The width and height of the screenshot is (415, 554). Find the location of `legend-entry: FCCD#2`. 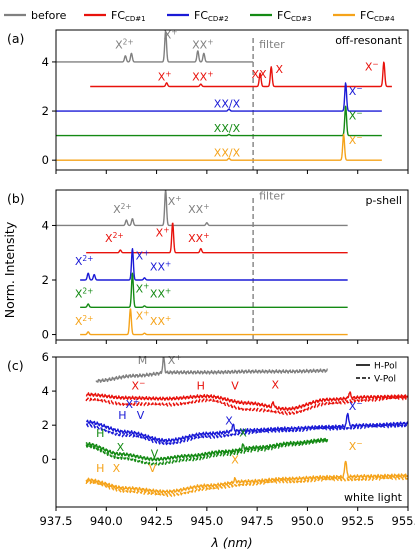

legend-entry: FCCD#2 is located at coordinates (198, 16).